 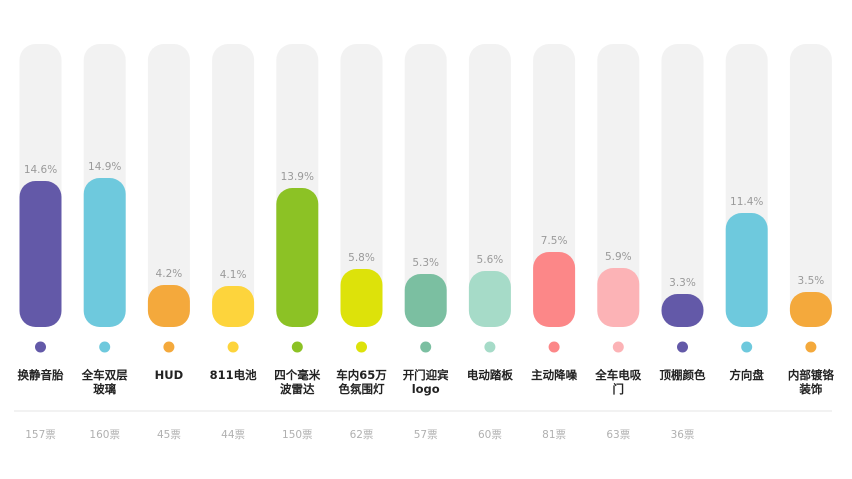 I want to click on vote-count: 63票, so click(x=618, y=435).